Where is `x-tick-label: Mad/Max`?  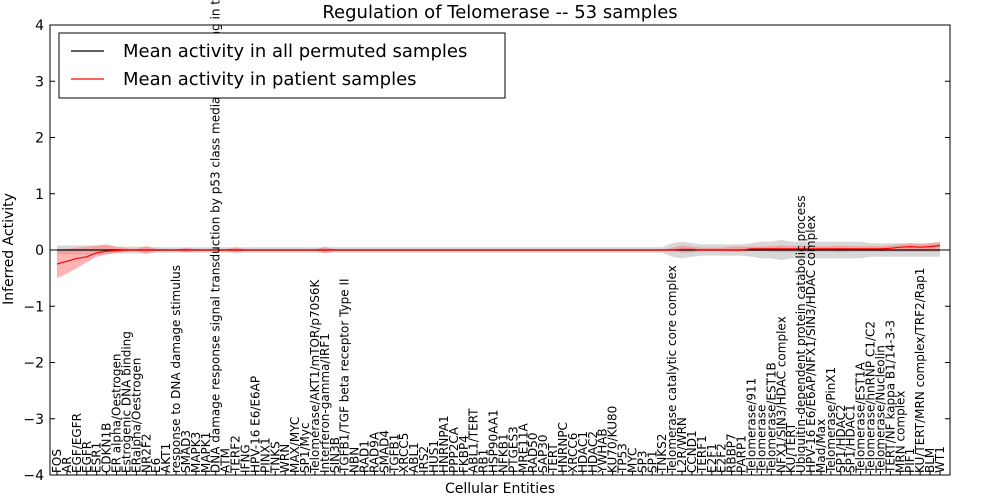
x-tick-label: Mad/Max is located at coordinates (821, 446).